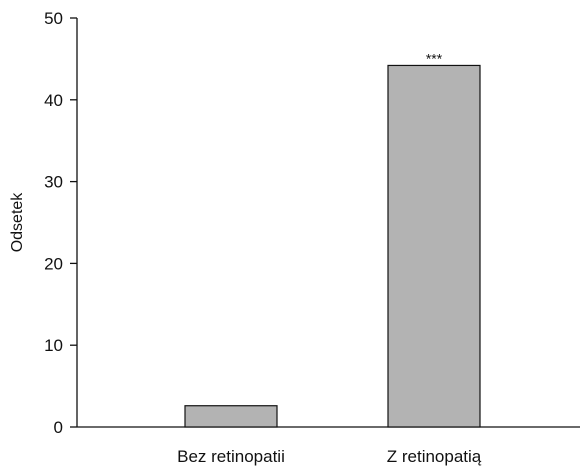  I want to click on y-axis-title: Odsetek, so click(17, 222).